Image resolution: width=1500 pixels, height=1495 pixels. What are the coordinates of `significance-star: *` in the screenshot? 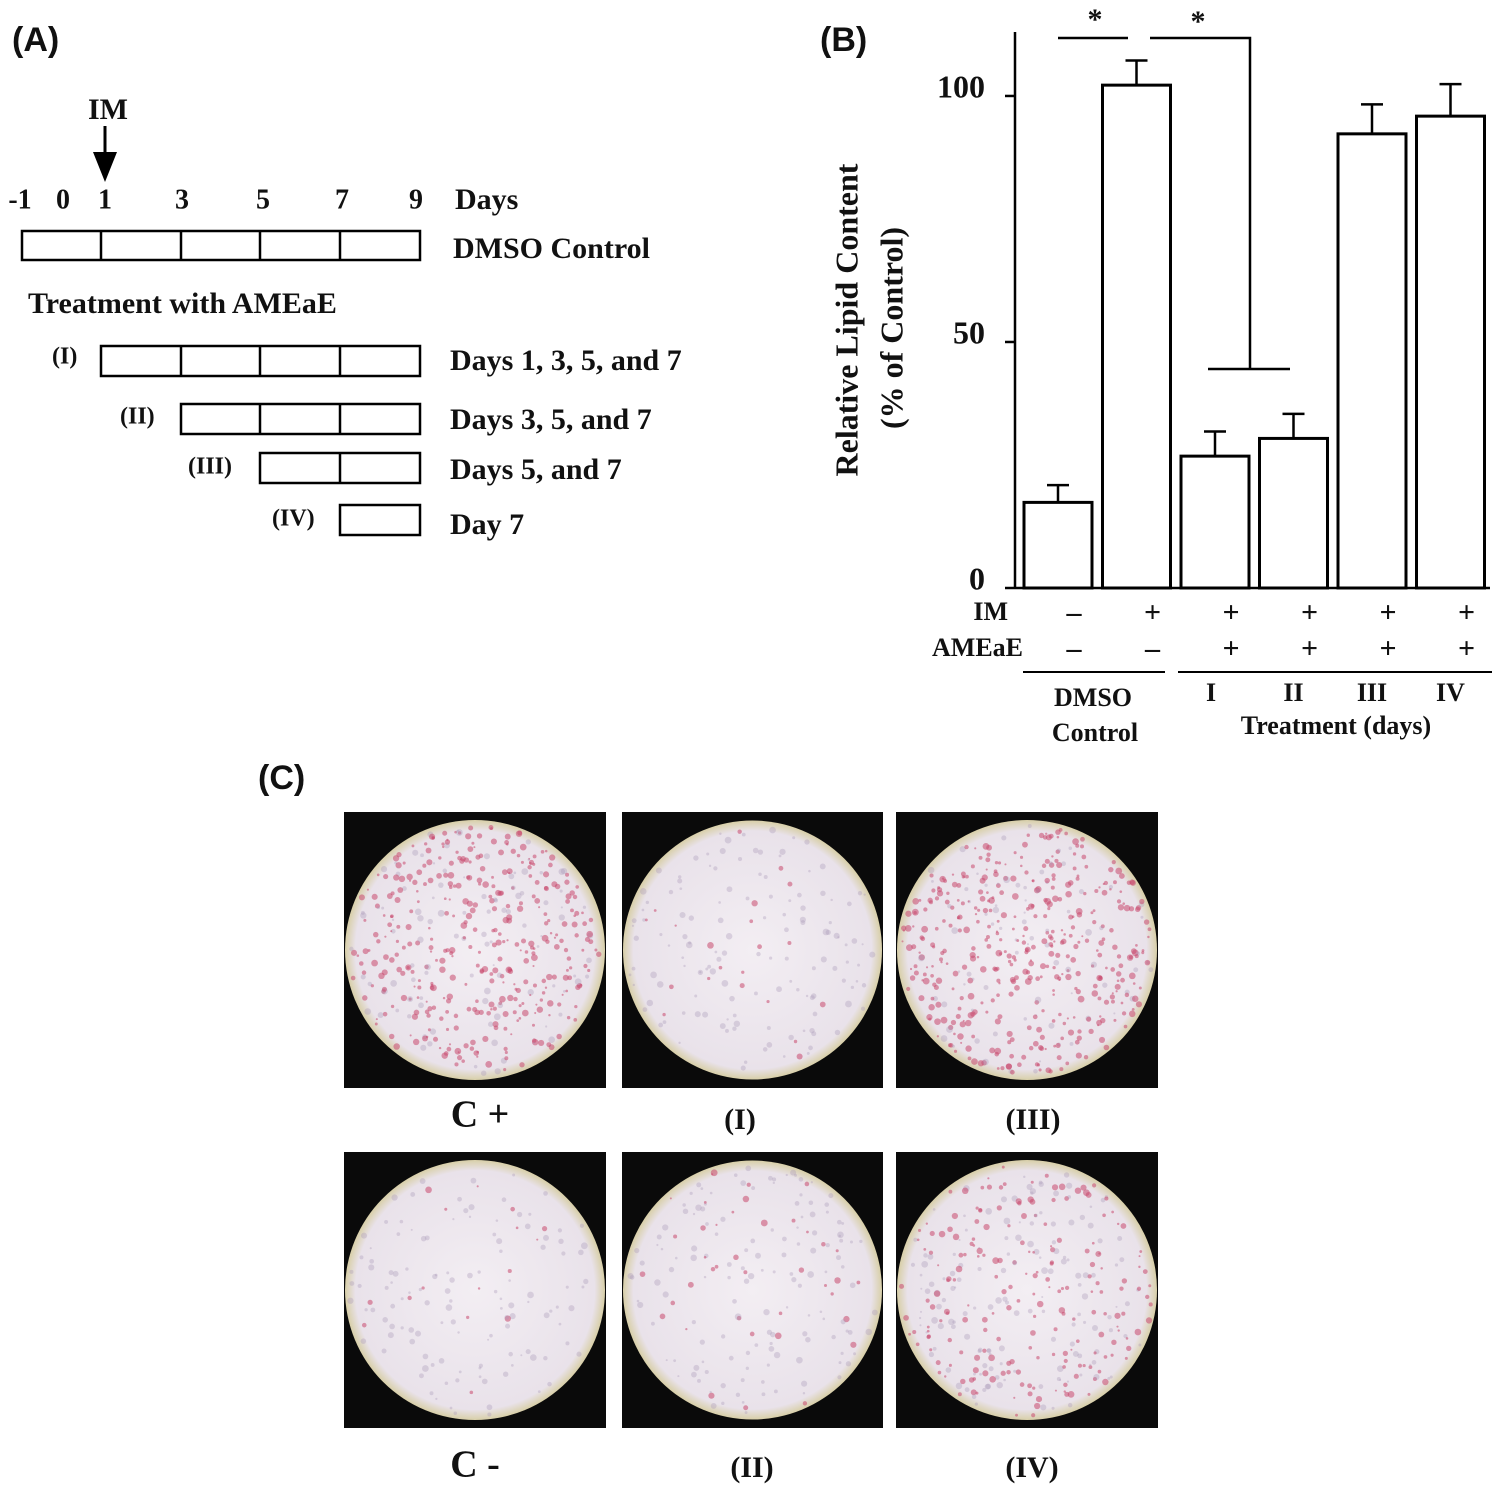 It's located at (1095, 19).